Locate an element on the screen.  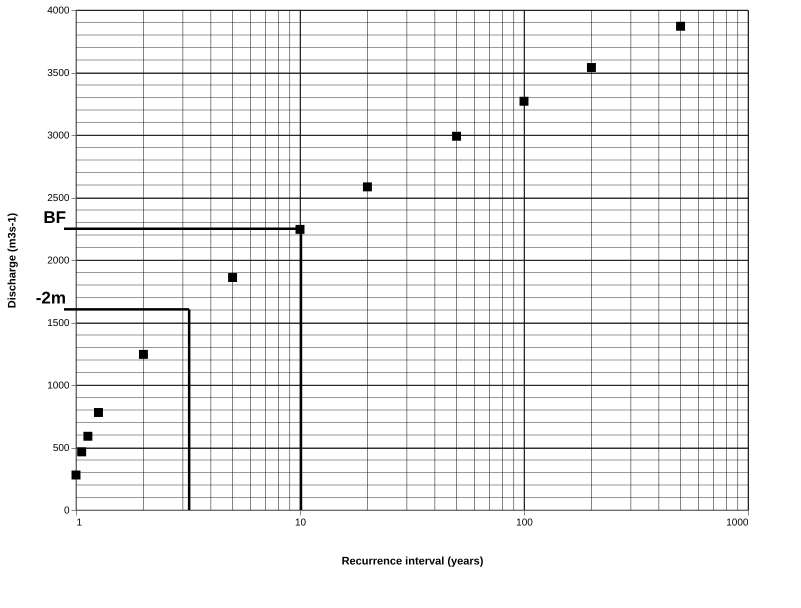
y-tick-label: 3000 is located at coordinates (58, 136).